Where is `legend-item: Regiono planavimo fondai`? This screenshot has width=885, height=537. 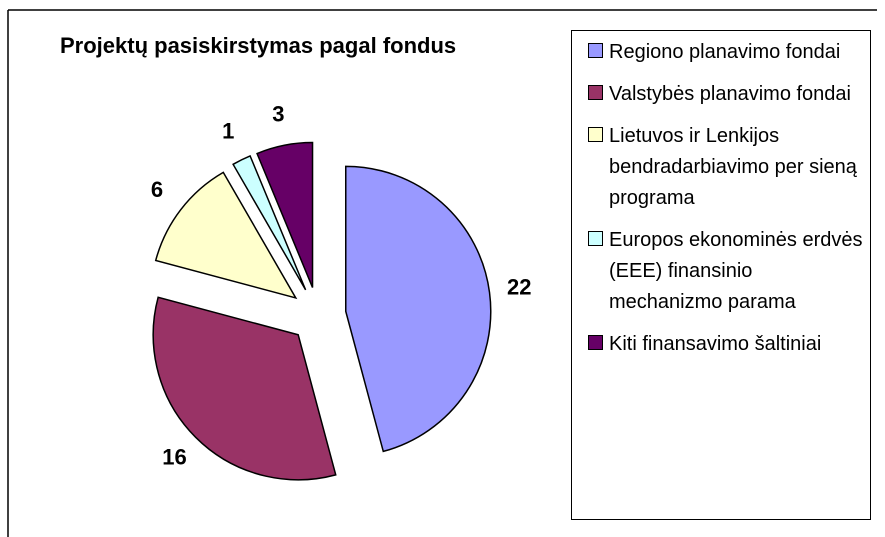
legend-item: Regiono planavimo fondai is located at coordinates (729, 52).